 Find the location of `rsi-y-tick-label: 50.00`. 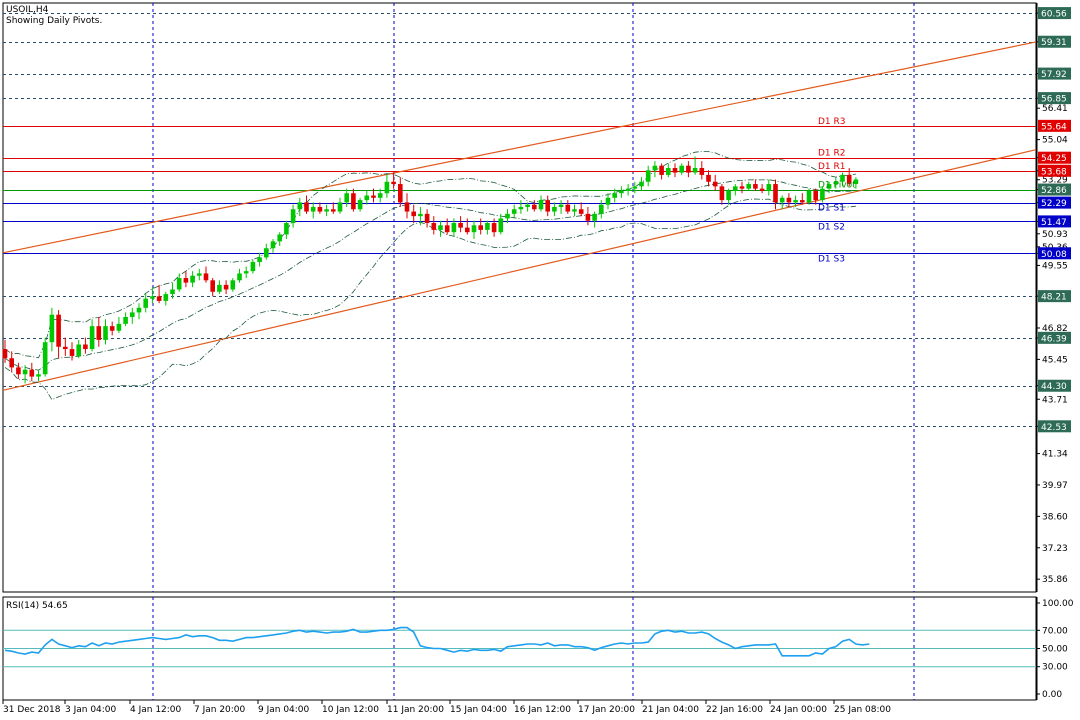

rsi-y-tick-label: 50.00 is located at coordinates (1055, 650).